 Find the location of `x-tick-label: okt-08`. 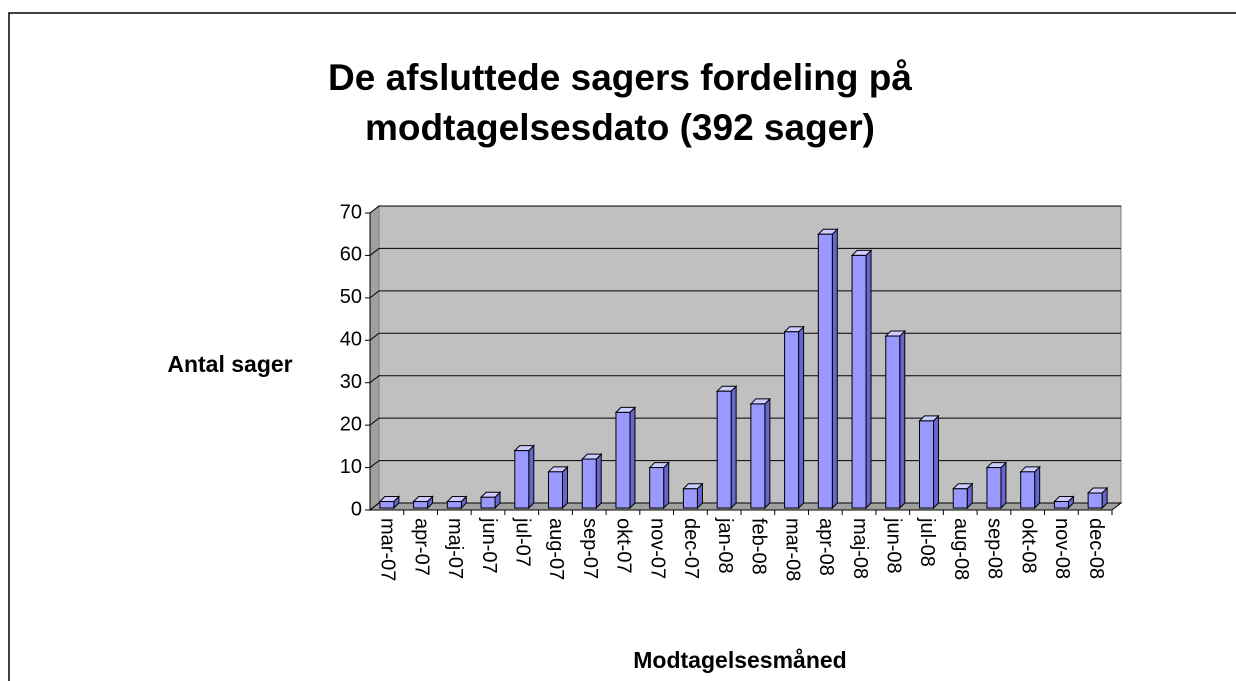

x-tick-label: okt-08 is located at coordinates (1028, 546).